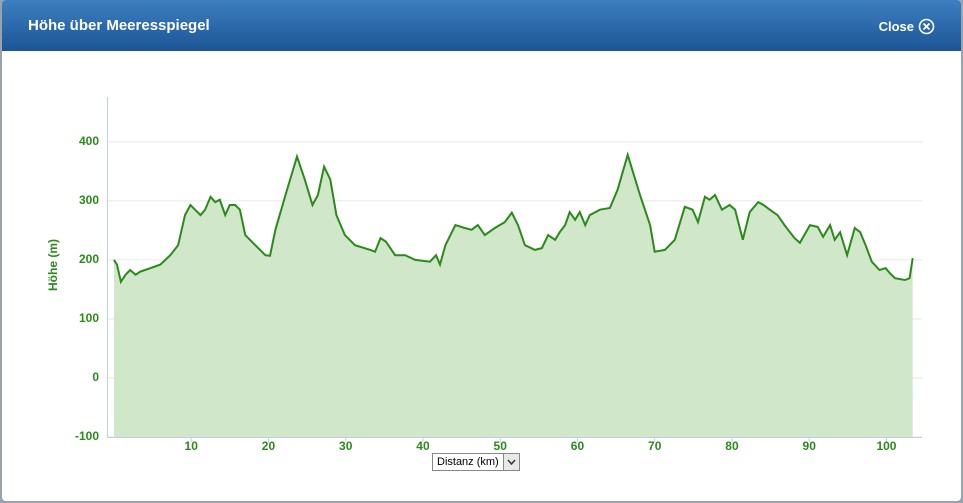  I want to click on x-tick-label: 10, so click(192, 446).